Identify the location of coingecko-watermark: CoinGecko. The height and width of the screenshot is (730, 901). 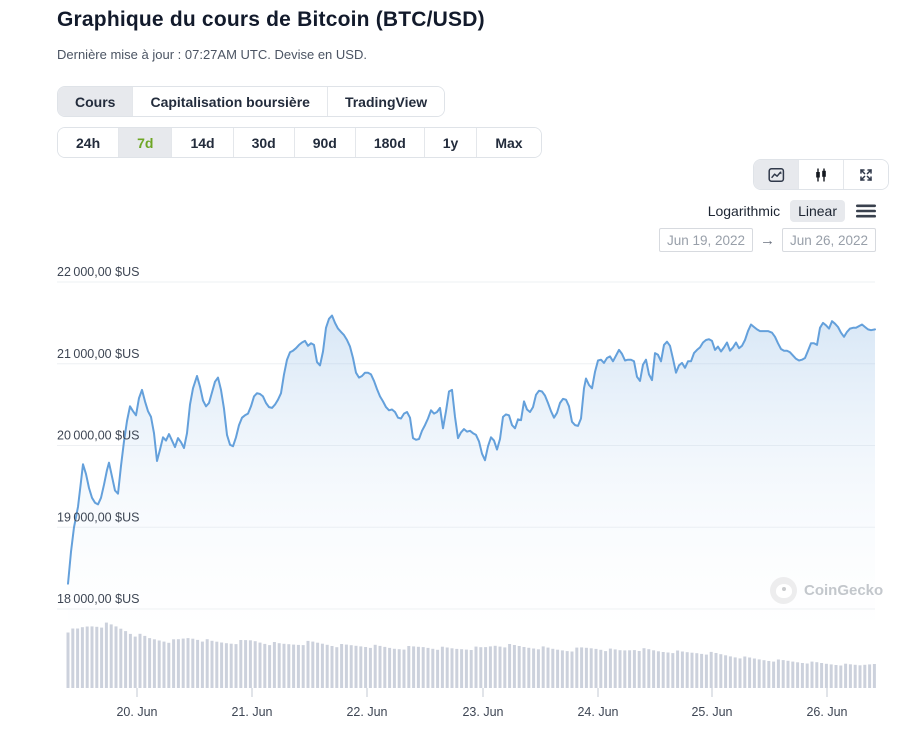
(826, 590).